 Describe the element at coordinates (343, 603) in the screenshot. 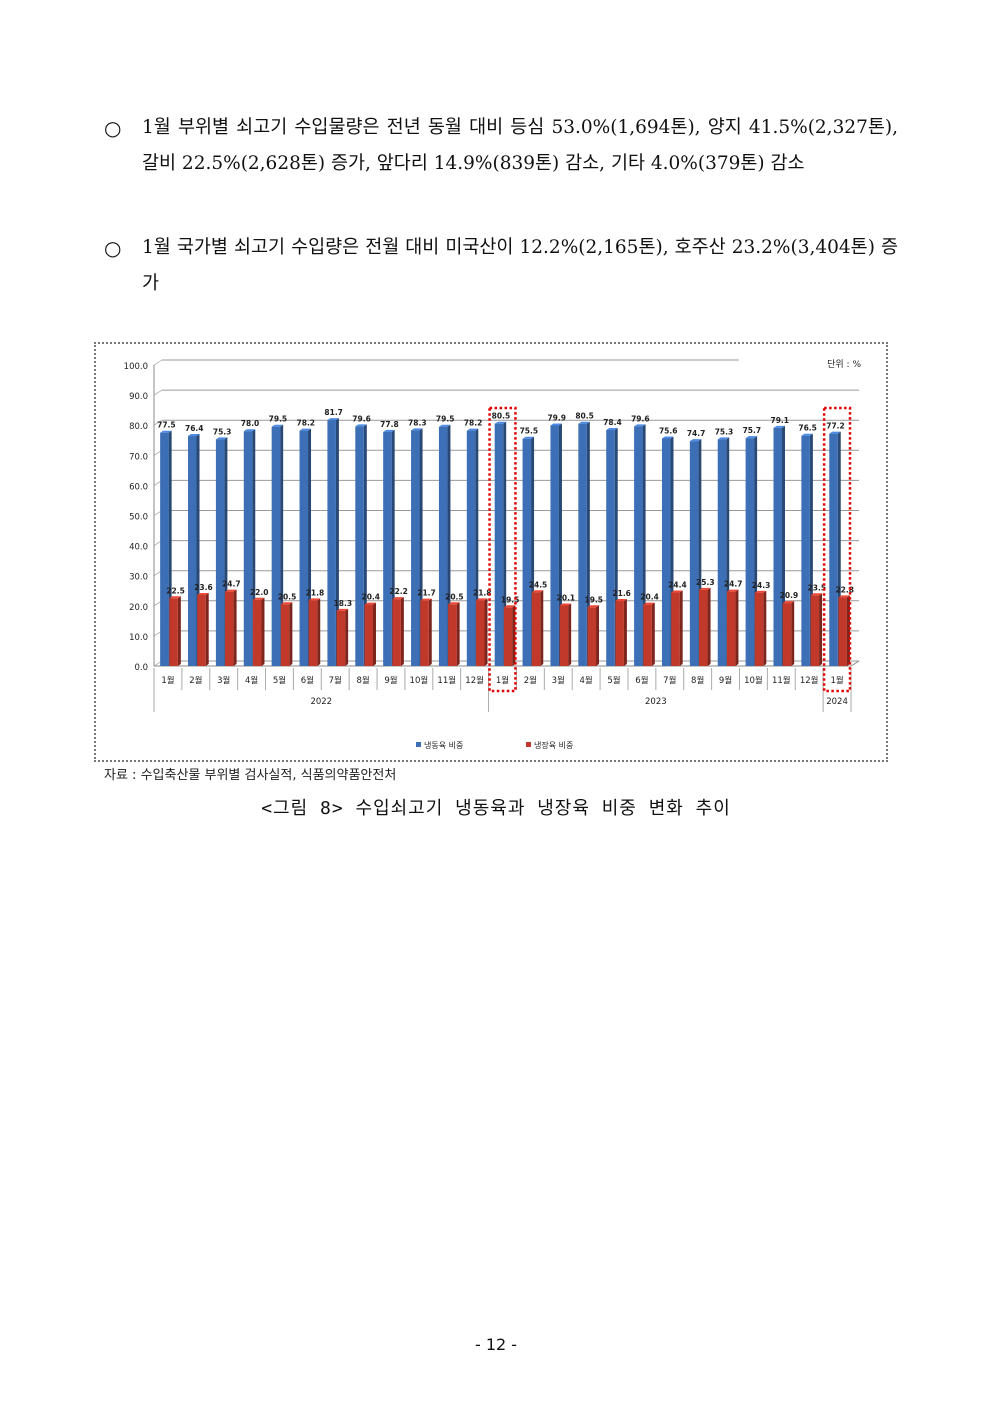

I see `data-label-chilled: 18.3` at that location.